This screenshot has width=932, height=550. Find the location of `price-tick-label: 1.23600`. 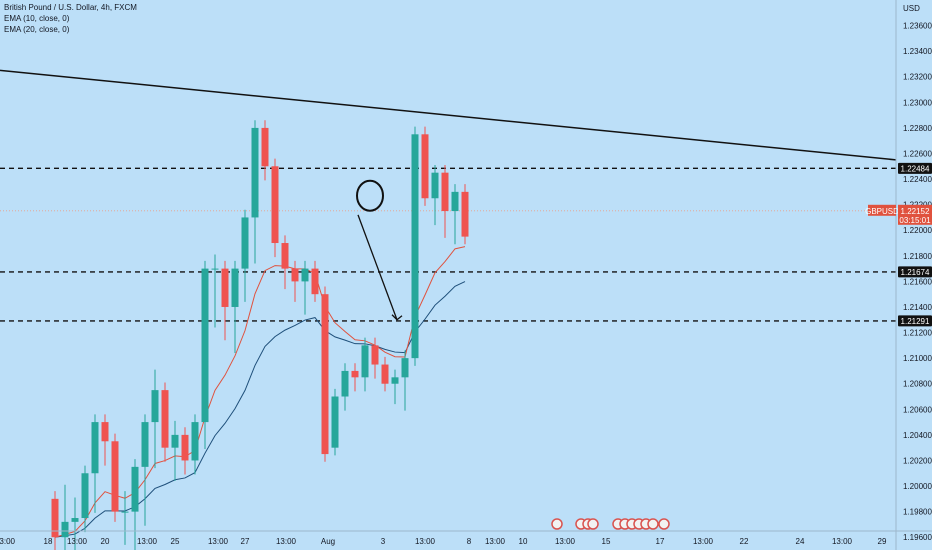

price-tick-label: 1.23600 is located at coordinates (917, 26).